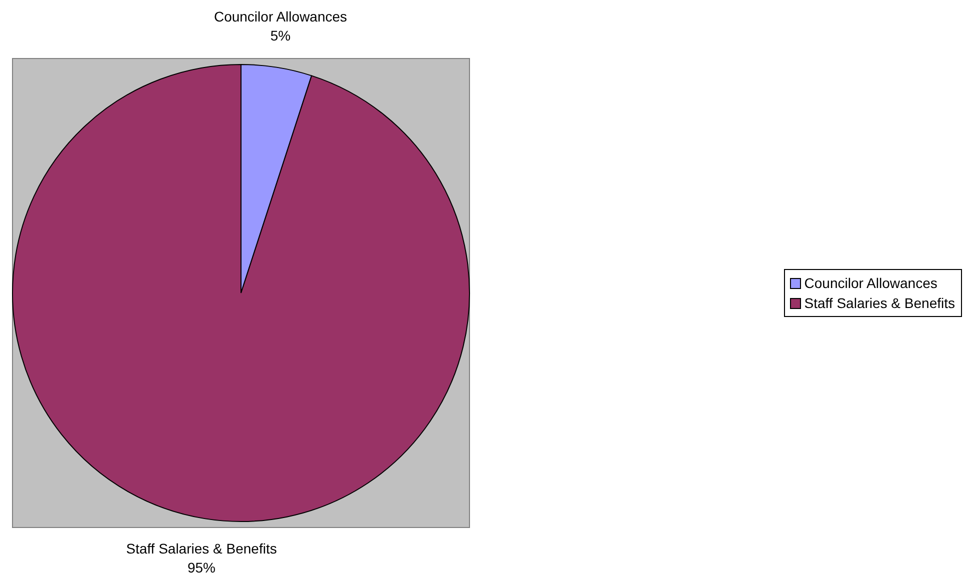  What do you see at coordinates (281, 16) in the screenshot?
I see `slice-label: Councilor Allowances` at bounding box center [281, 16].